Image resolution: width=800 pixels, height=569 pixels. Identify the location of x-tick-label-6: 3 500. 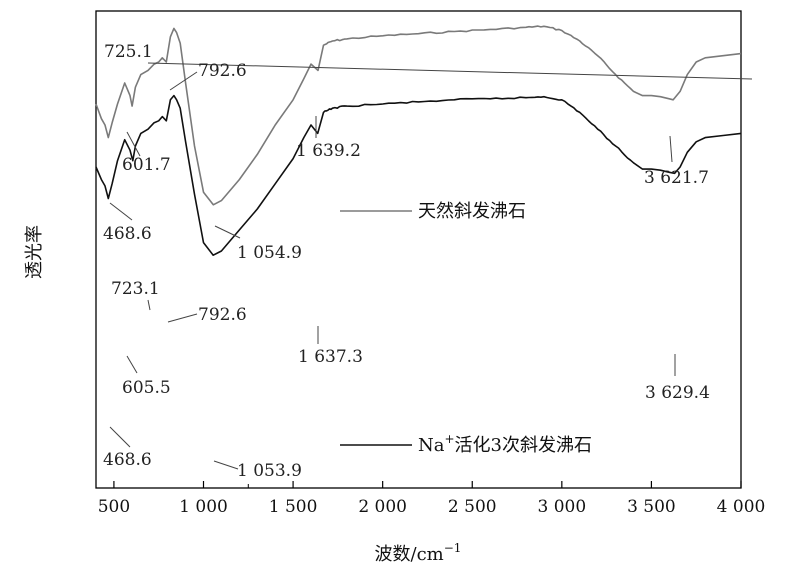
(651, 507).